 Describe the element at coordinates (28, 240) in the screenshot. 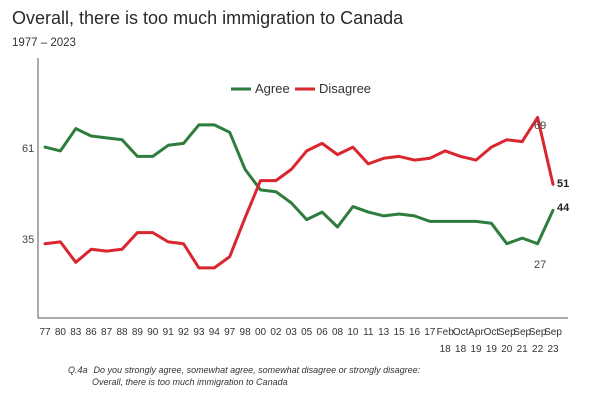

I see `data-label-disagree-first: 35` at that location.